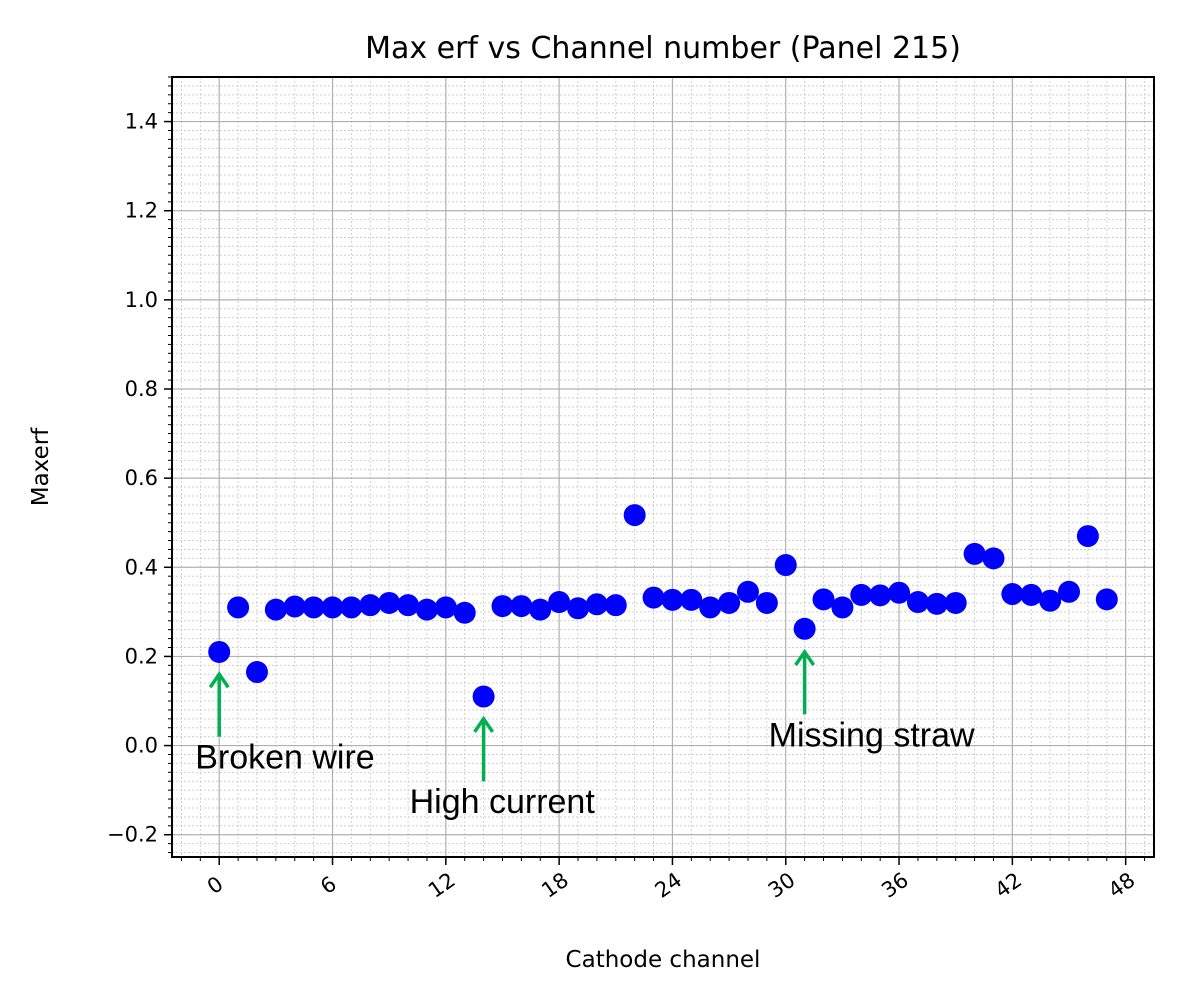 This screenshot has height=1000, width=1179. Describe the element at coordinates (895, 885) in the screenshot. I see `x-tick-label: 36` at that location.